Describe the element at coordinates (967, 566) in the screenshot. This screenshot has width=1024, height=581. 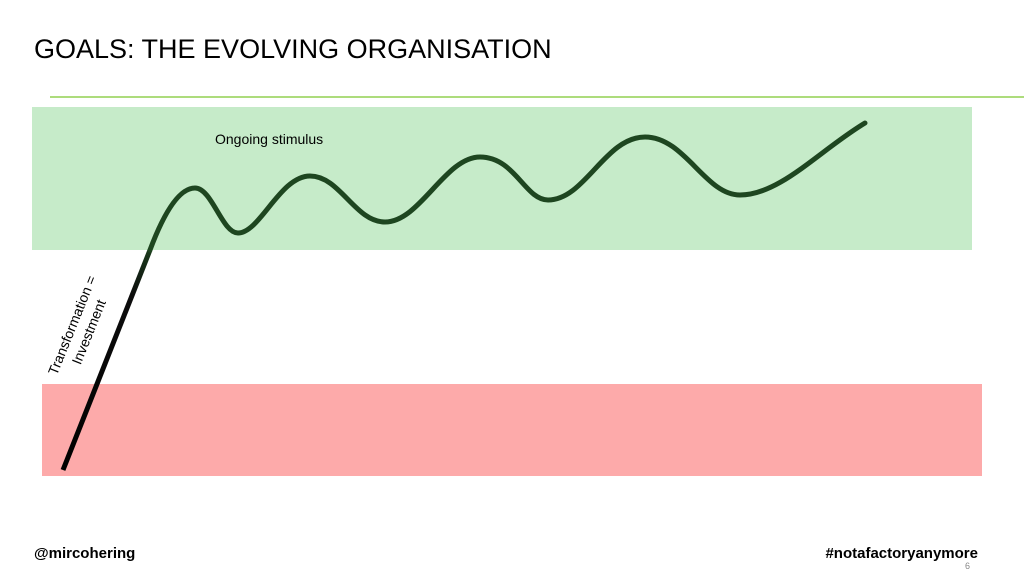
I see `page-number: 6` at that location.